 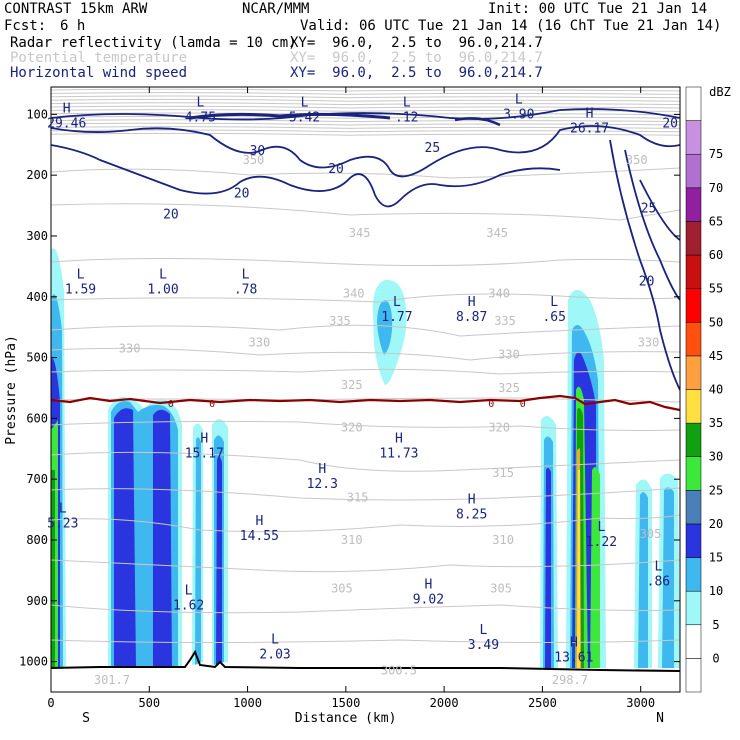 I want to click on theta-label: 305, so click(x=501, y=589).